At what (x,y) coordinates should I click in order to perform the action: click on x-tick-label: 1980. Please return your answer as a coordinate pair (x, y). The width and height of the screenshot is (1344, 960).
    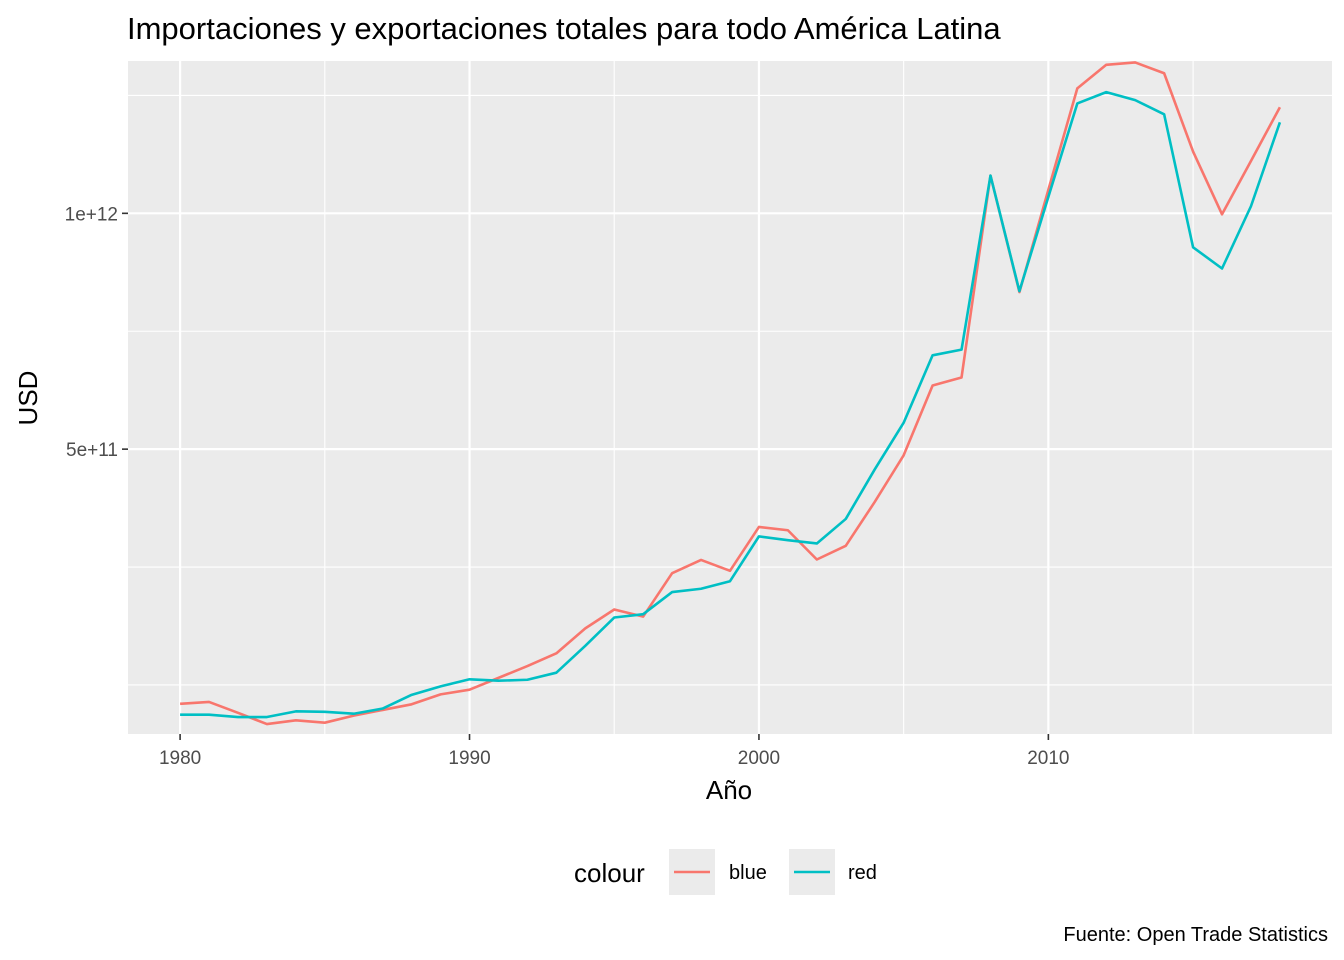
    Looking at the image, I should click on (180, 758).